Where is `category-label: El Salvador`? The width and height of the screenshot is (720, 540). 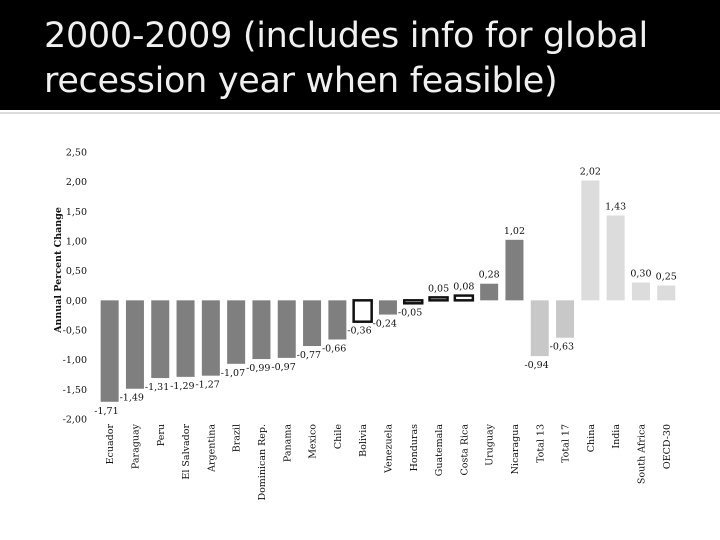 category-label: El Salvador is located at coordinates (186, 452).